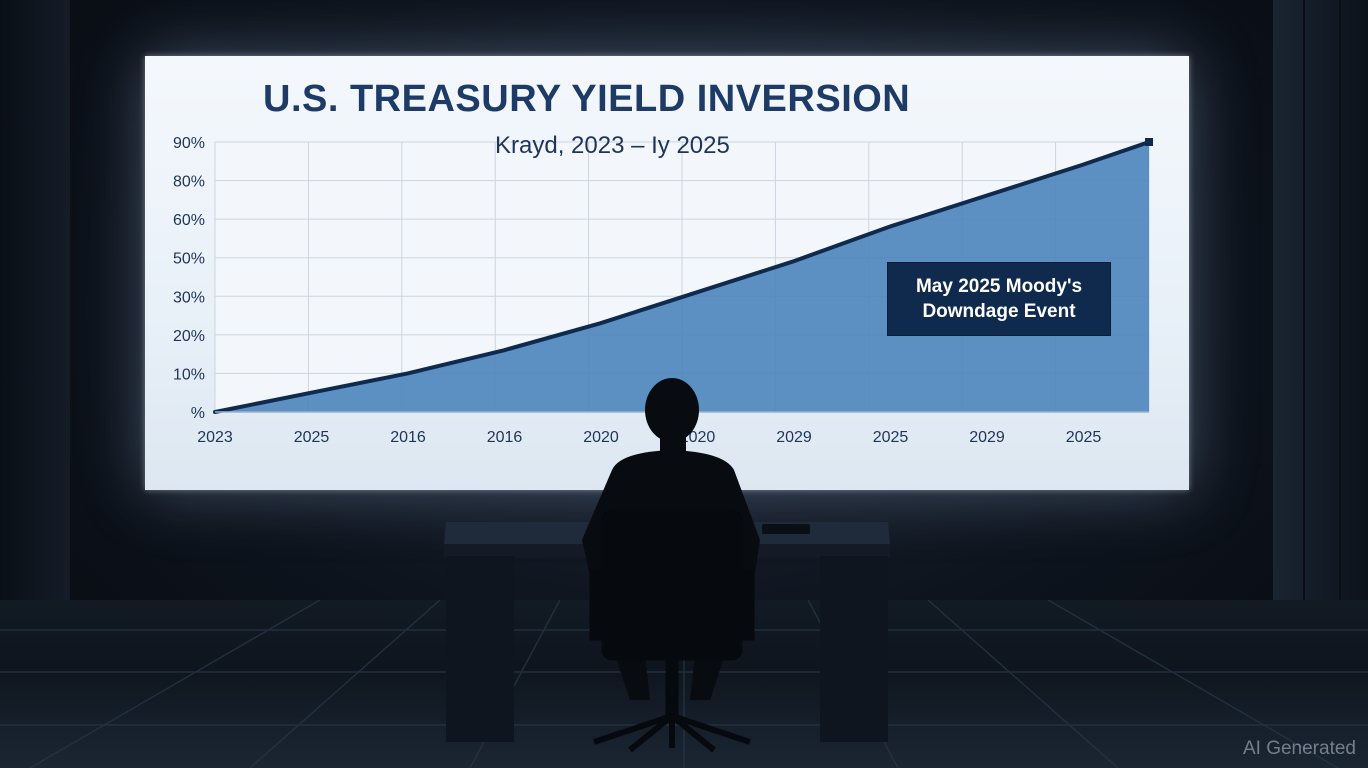 The width and height of the screenshot is (1368, 768). I want to click on y-tick-label: 30%, so click(189, 297).